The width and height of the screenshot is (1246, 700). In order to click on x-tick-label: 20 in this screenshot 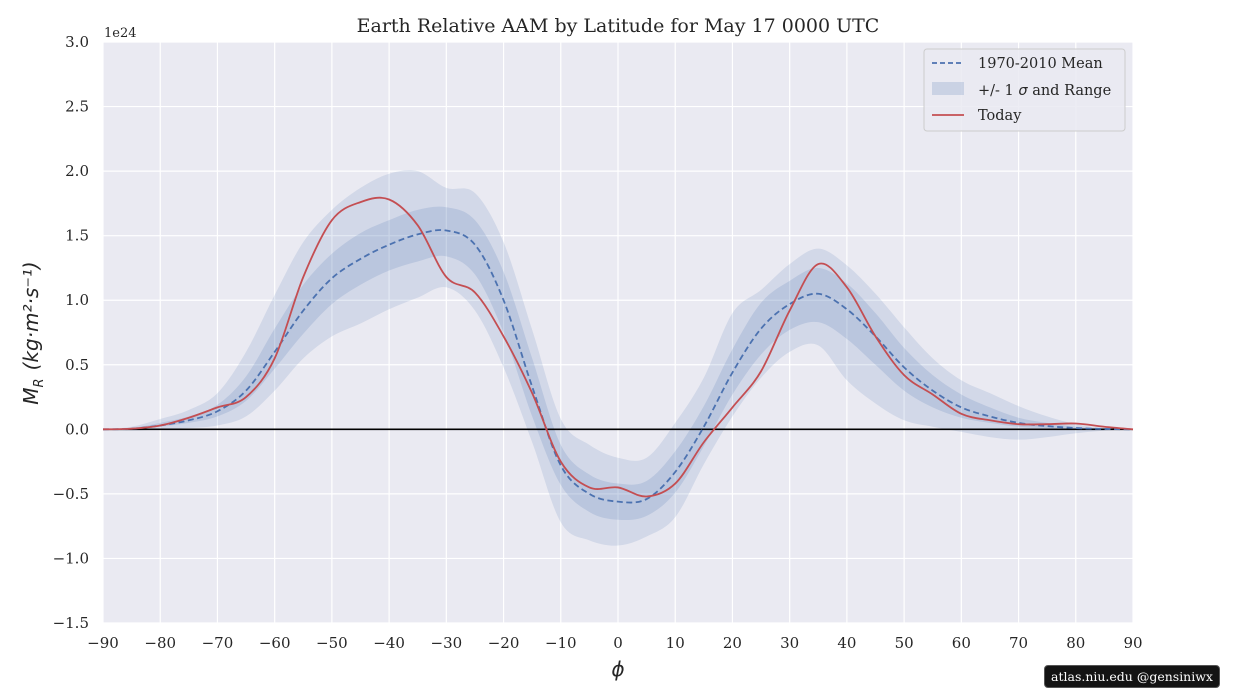, I will do `click(732, 643)`.